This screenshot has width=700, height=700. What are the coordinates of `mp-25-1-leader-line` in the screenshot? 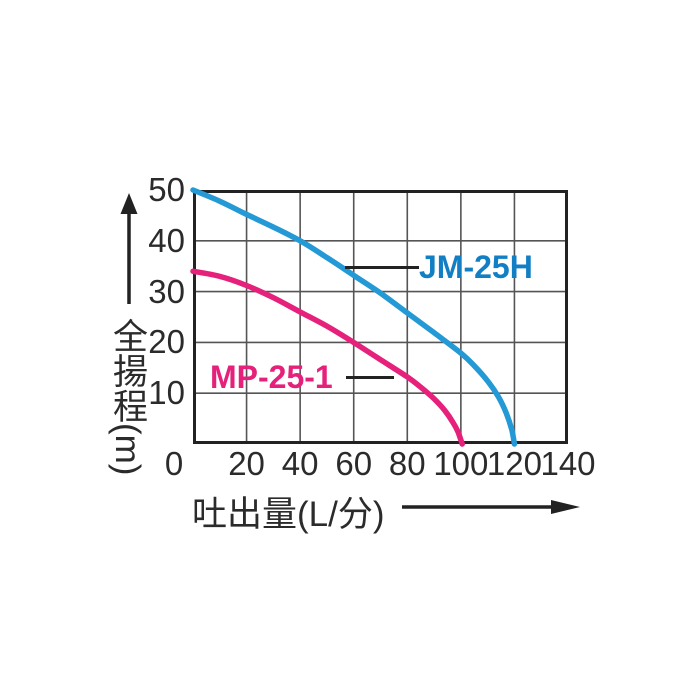 It's located at (370, 377).